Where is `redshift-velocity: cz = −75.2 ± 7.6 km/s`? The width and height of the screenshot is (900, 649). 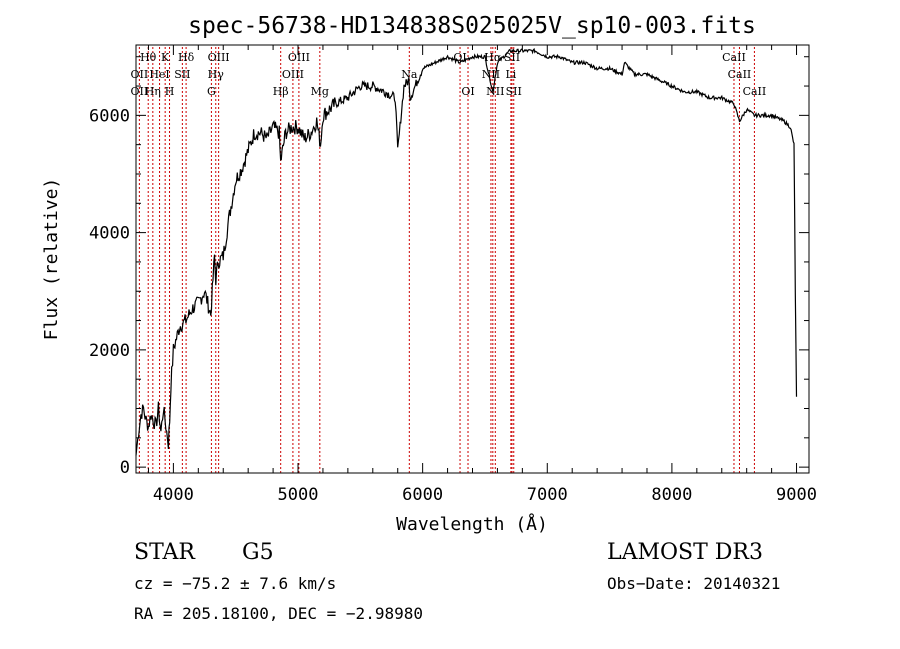 redshift-velocity: cz = −75.2 ± 7.6 km/s is located at coordinates (235, 583).